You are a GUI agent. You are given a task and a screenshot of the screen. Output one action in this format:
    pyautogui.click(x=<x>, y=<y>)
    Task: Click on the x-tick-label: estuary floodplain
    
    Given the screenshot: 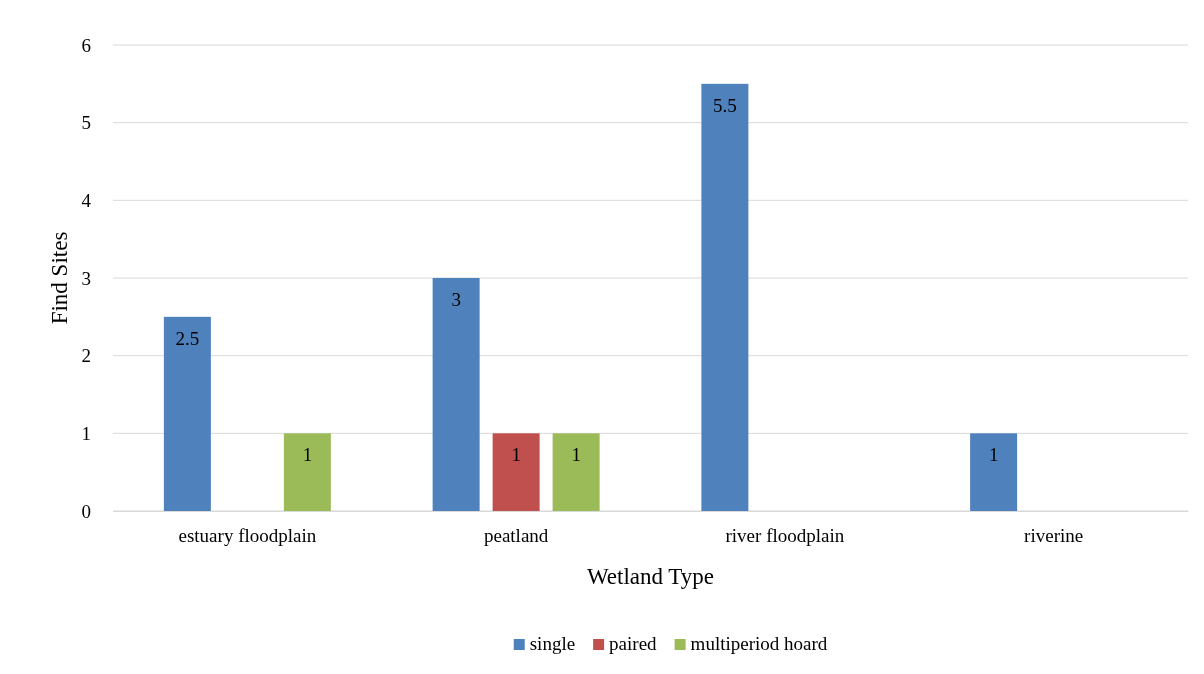 What is the action you would take?
    pyautogui.click(x=247, y=536)
    